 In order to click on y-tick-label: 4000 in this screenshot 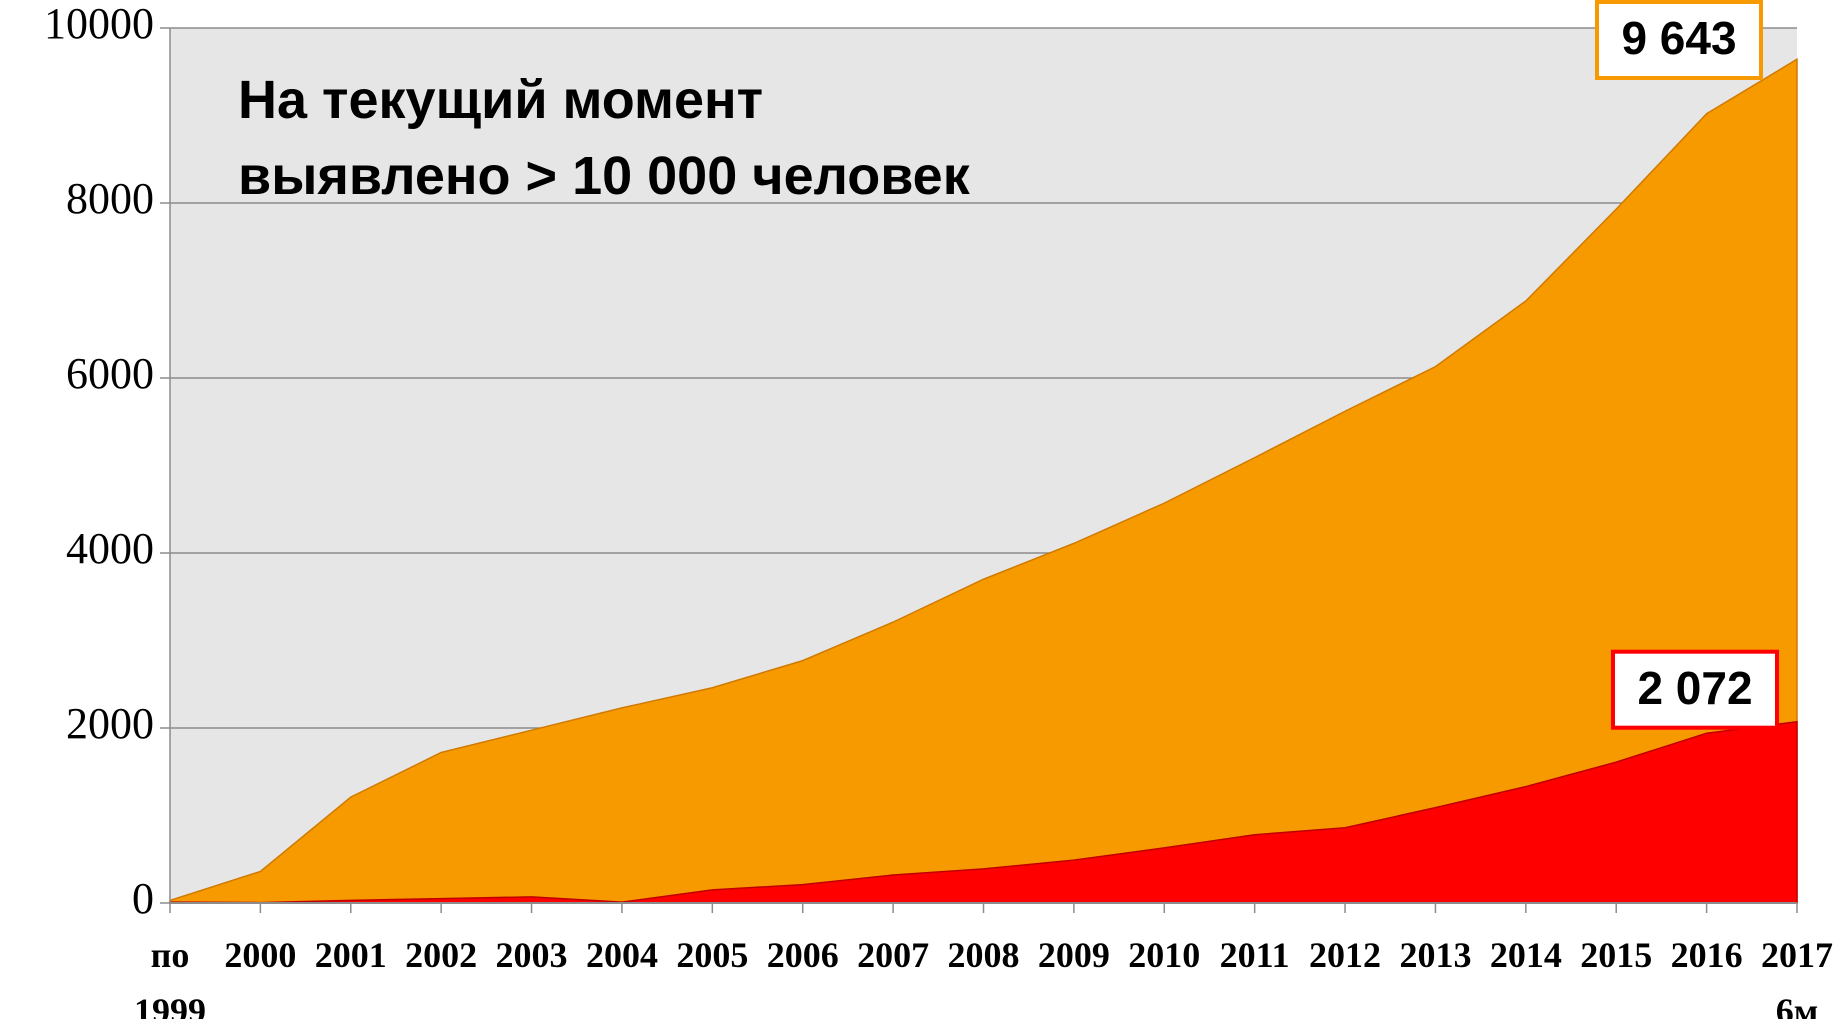, I will do `click(110, 548)`.